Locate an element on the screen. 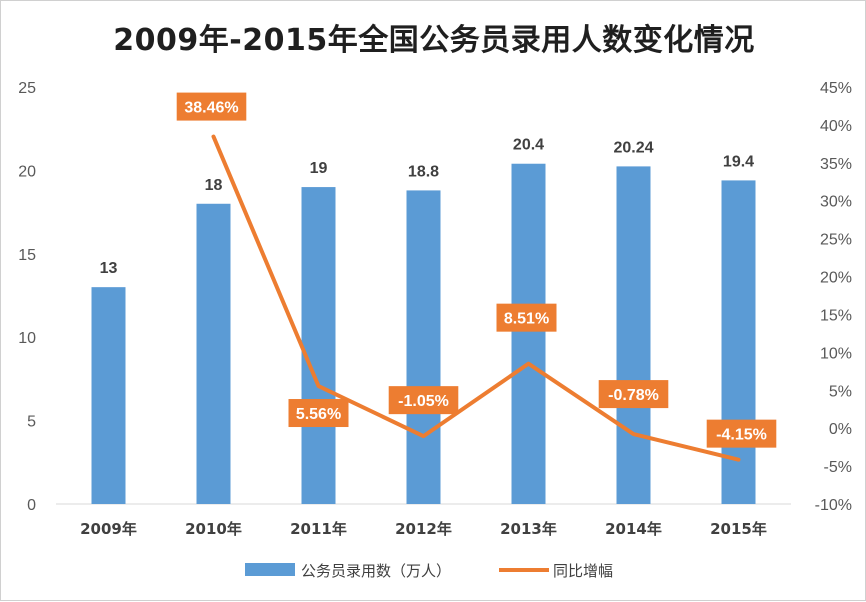 The height and width of the screenshot is (602, 866). y-right-tick-label: 0% is located at coordinates (840, 429).